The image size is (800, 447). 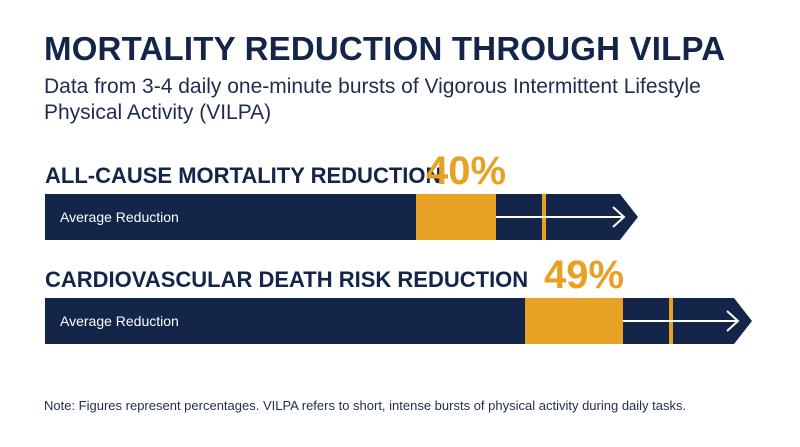 I want to click on chart-title: MORTALITY REDUCTION THROUGH VILPA, so click(x=385, y=48).